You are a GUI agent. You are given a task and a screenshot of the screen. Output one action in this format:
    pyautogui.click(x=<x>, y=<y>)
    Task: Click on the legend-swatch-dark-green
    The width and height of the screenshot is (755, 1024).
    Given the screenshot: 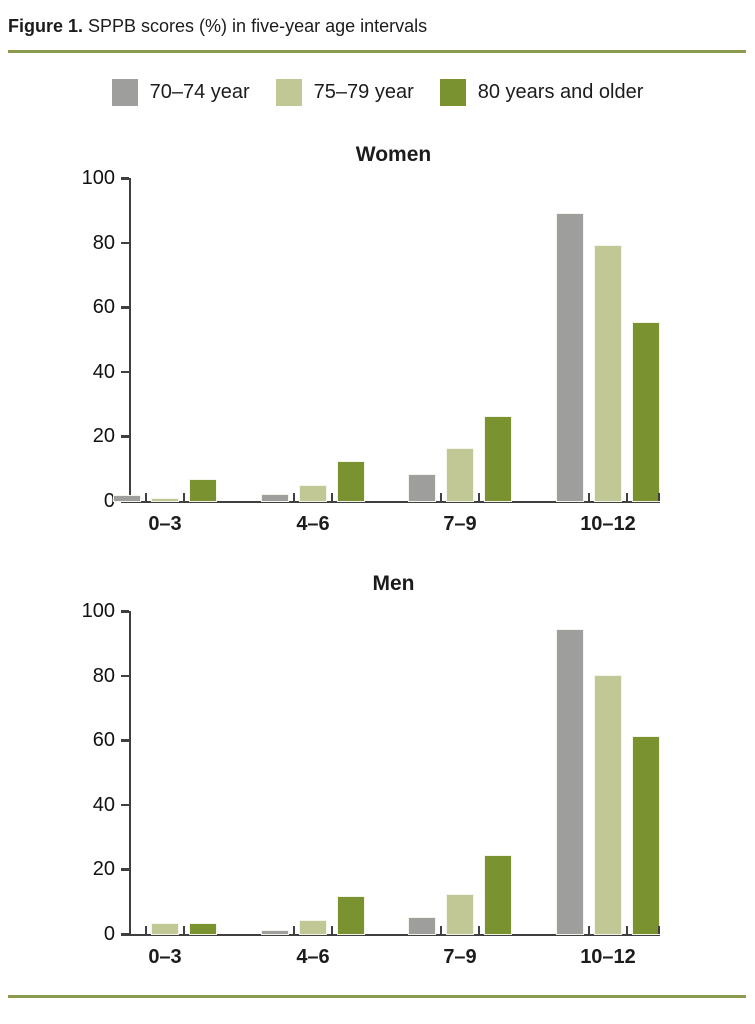 What is the action you would take?
    pyautogui.click(x=452, y=92)
    